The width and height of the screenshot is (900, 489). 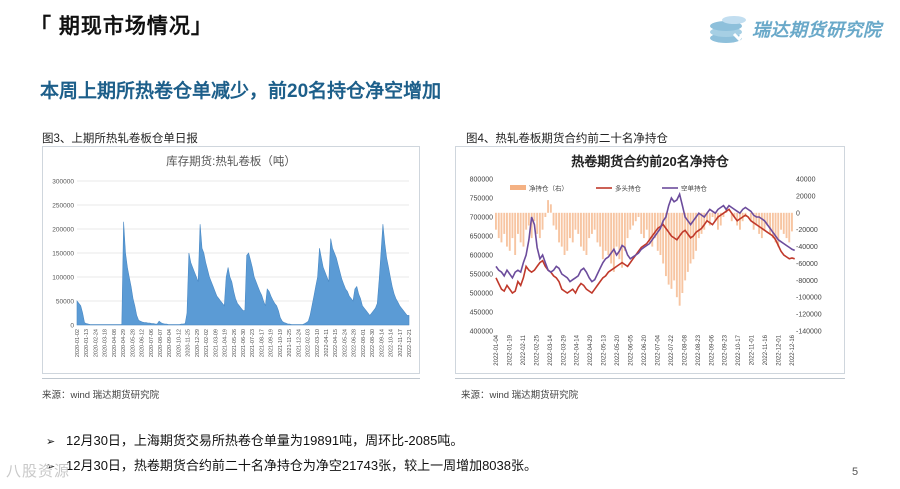 What do you see at coordinates (481, 218) in the screenshot?
I see `y-left-tick-label: 700000` at bounding box center [481, 218].